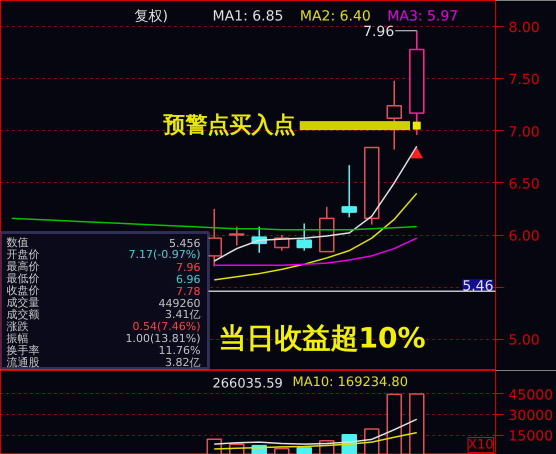 This screenshot has width=556, height=454. Describe the element at coordinates (23, 266) in the screenshot. I see `category-label: 最高价` at that location.